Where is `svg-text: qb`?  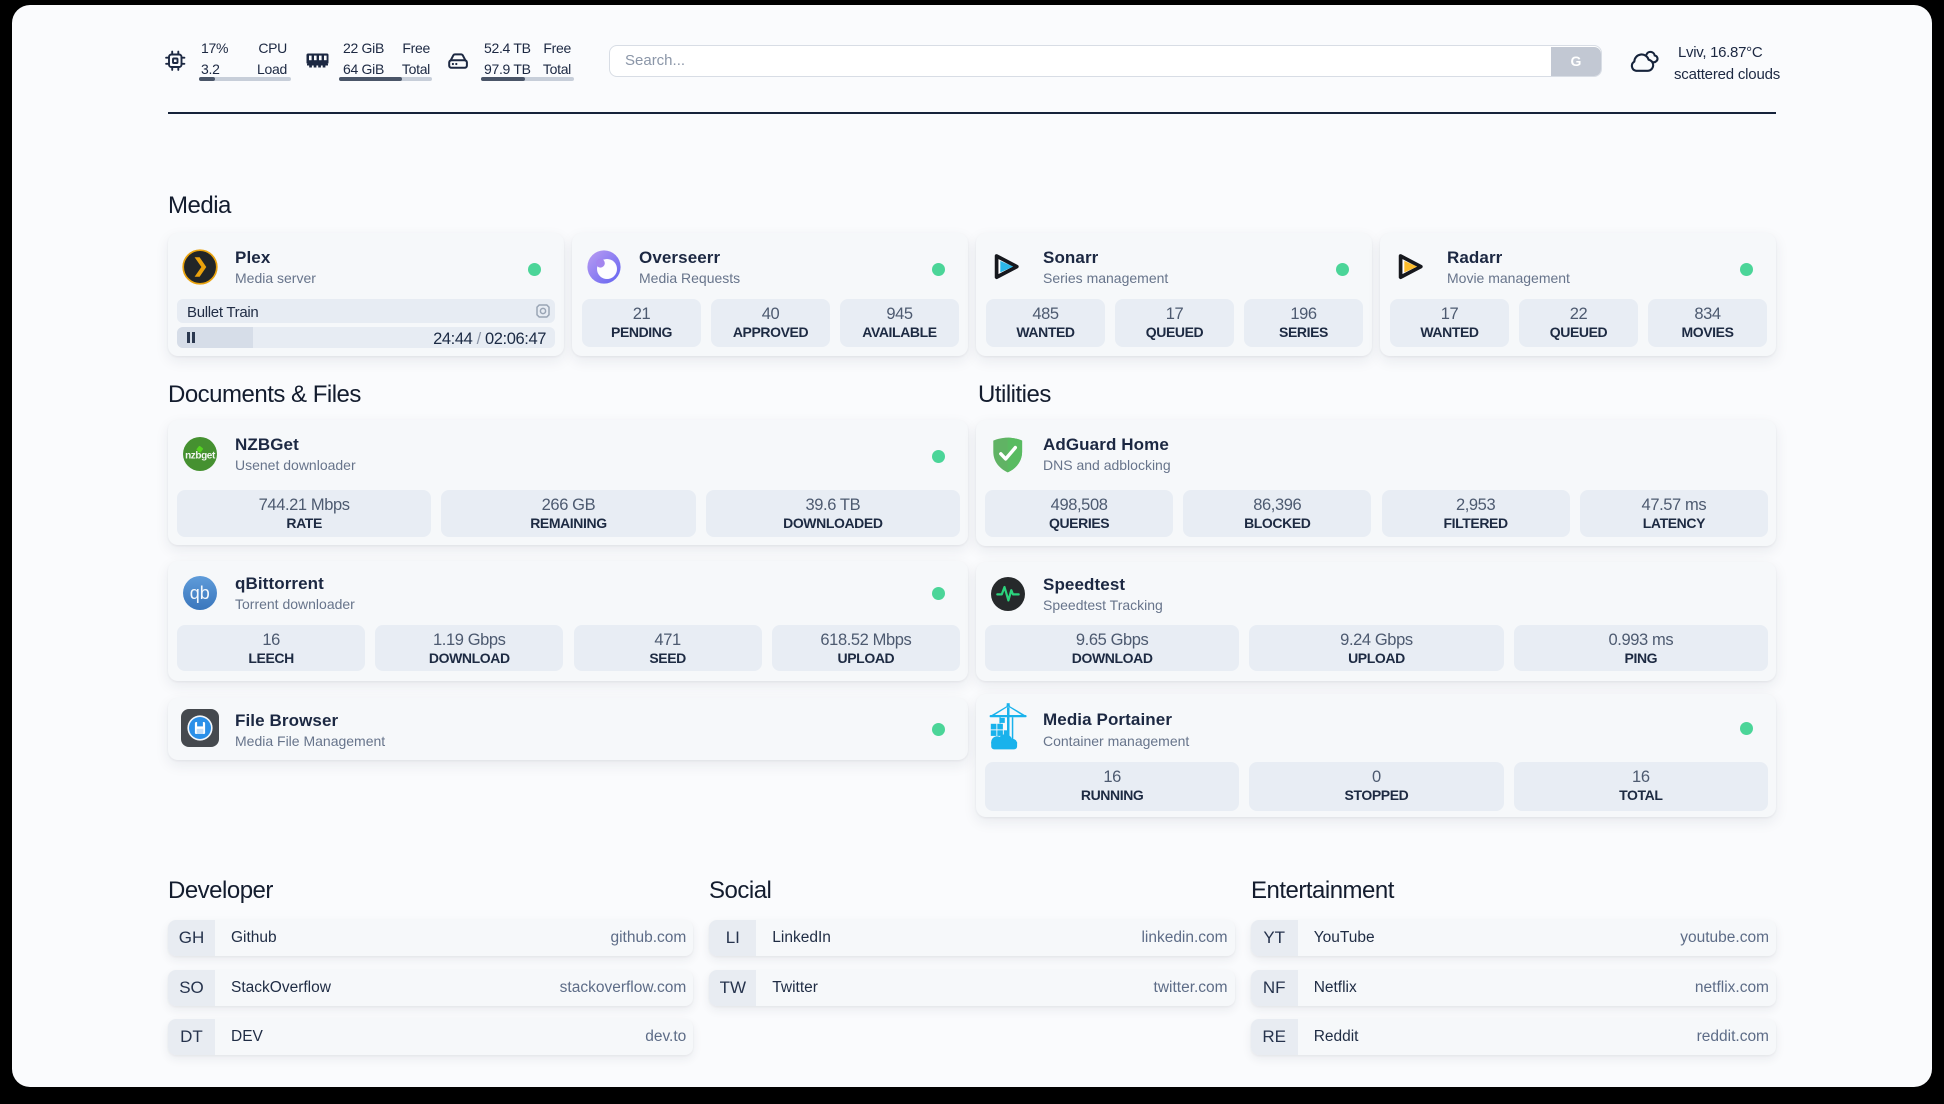
svg-text: qb is located at coordinates (200, 593).